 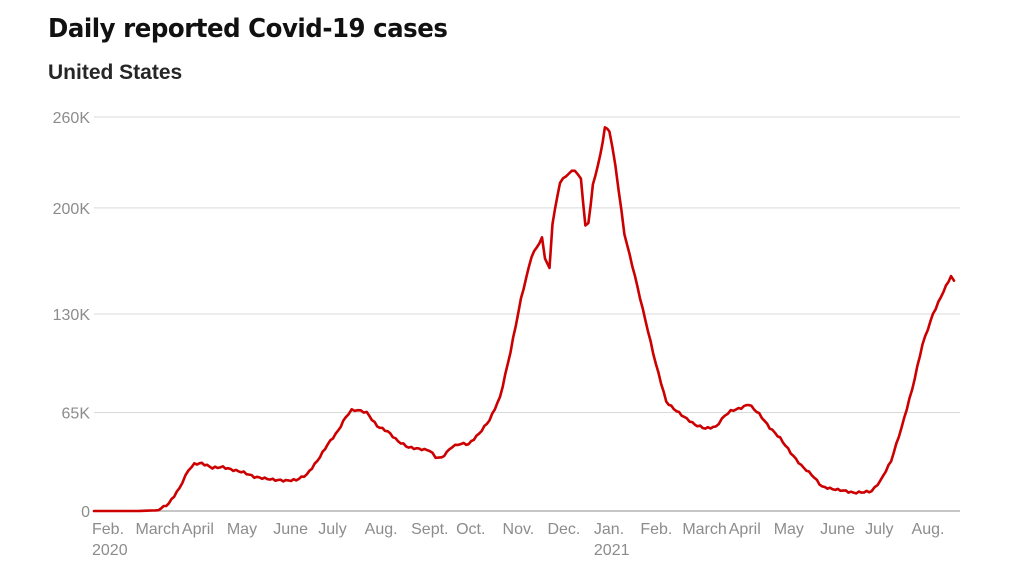 I want to click on x-tick-year-label: 2020, so click(x=110, y=550).